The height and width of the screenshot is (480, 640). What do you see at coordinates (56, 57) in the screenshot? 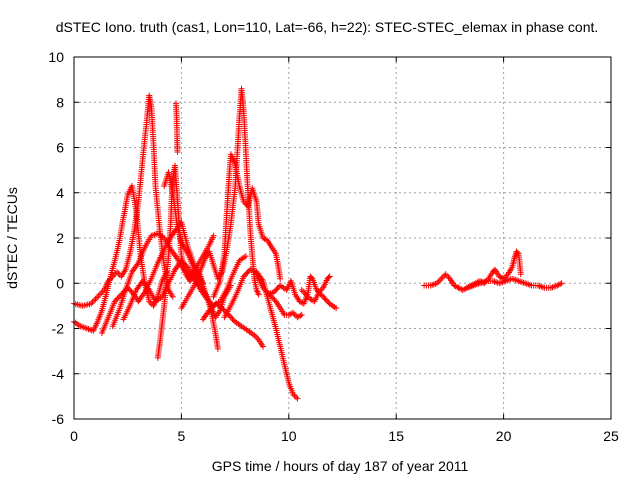
I see `y-tick-label: 10` at bounding box center [56, 57].